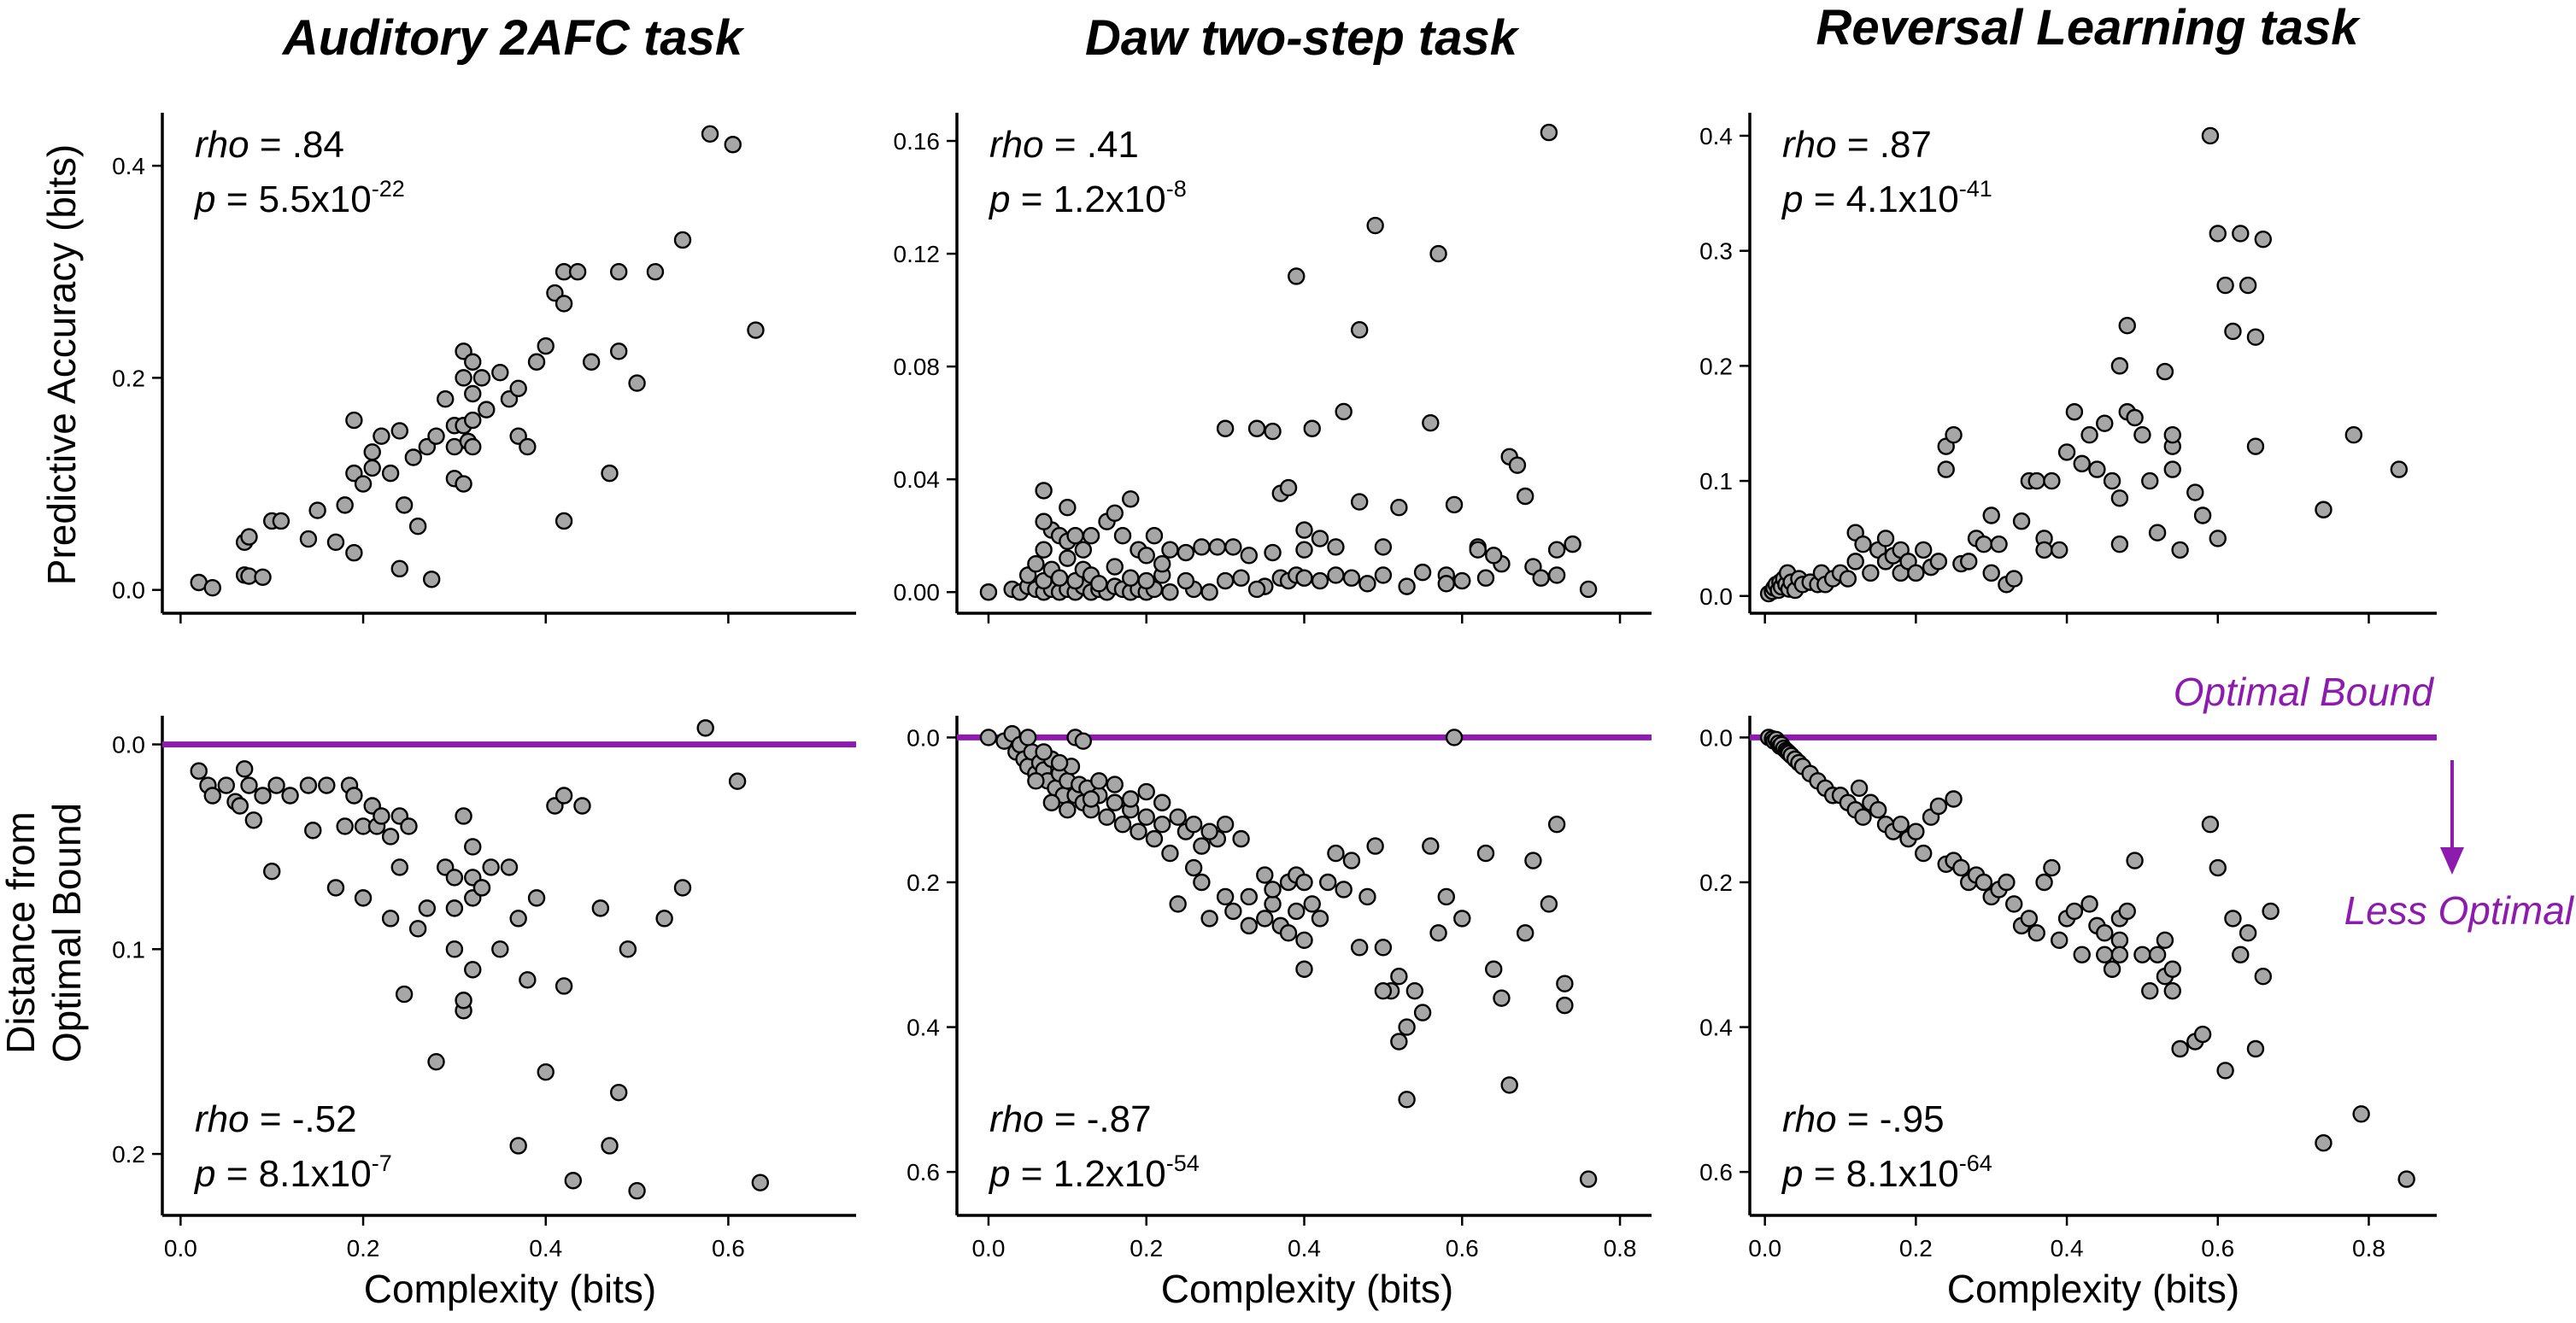  I want to click on optimal-bound-label: Optimal Bound, so click(2304, 692).